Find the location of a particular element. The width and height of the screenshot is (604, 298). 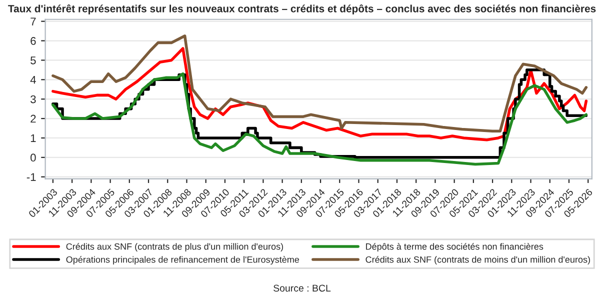

y-tick-label: 3 is located at coordinates (33, 99).